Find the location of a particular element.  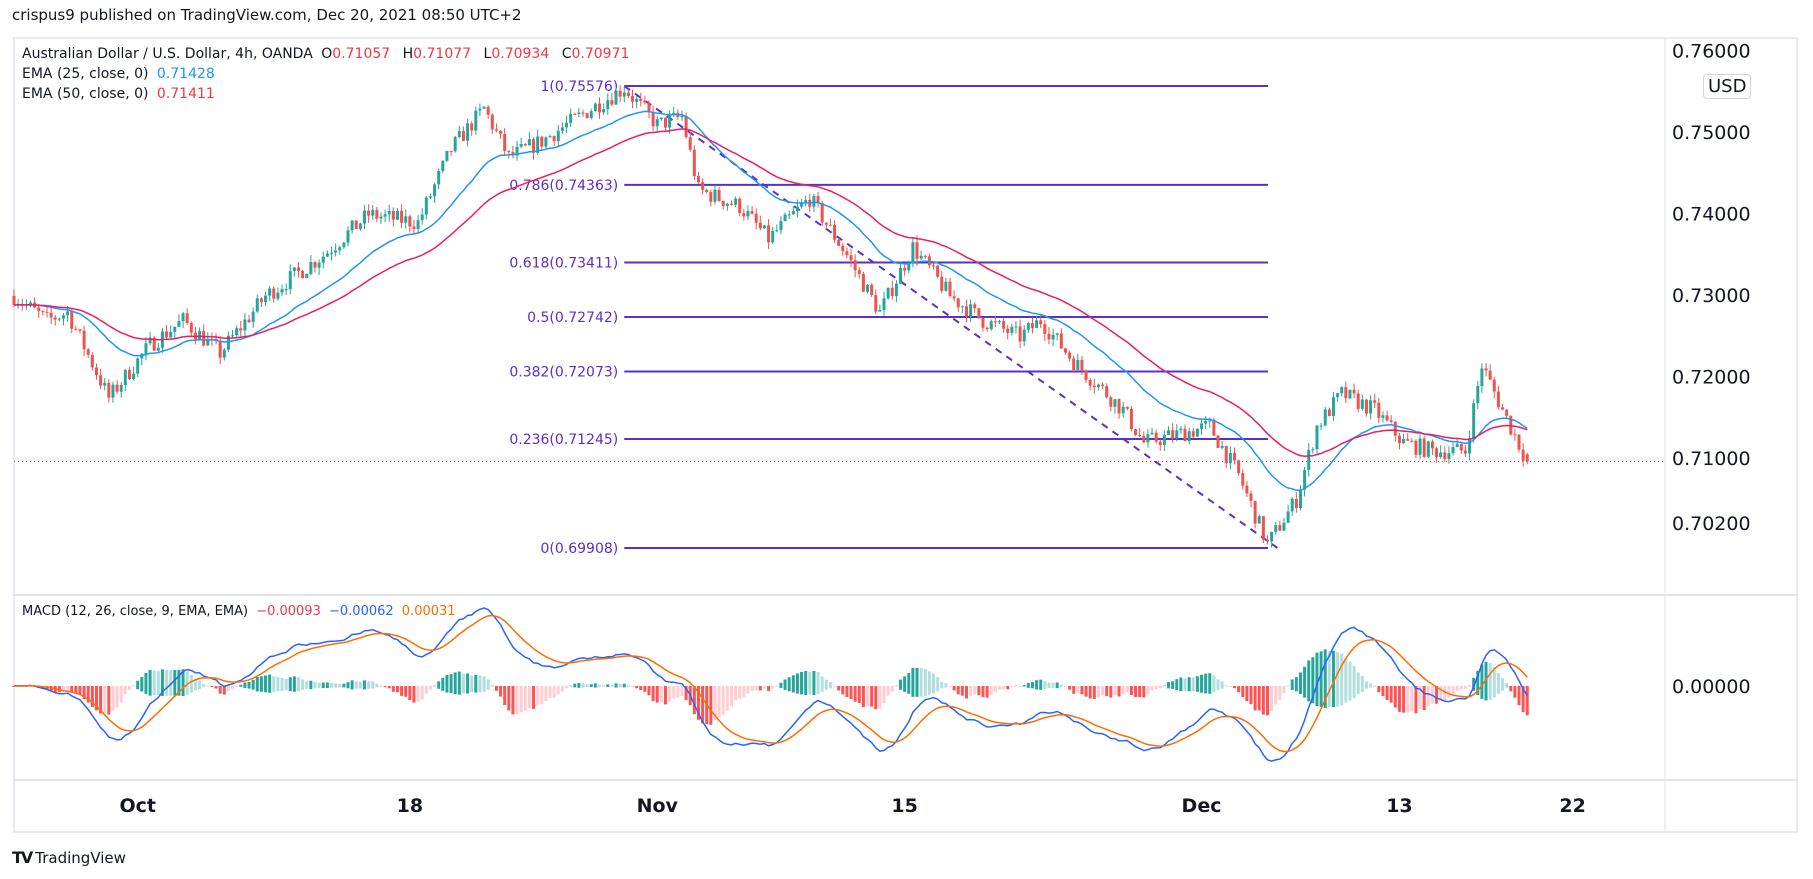

ema50-legend: EMA (50, close, 0) 0.71411 is located at coordinates (120, 94).